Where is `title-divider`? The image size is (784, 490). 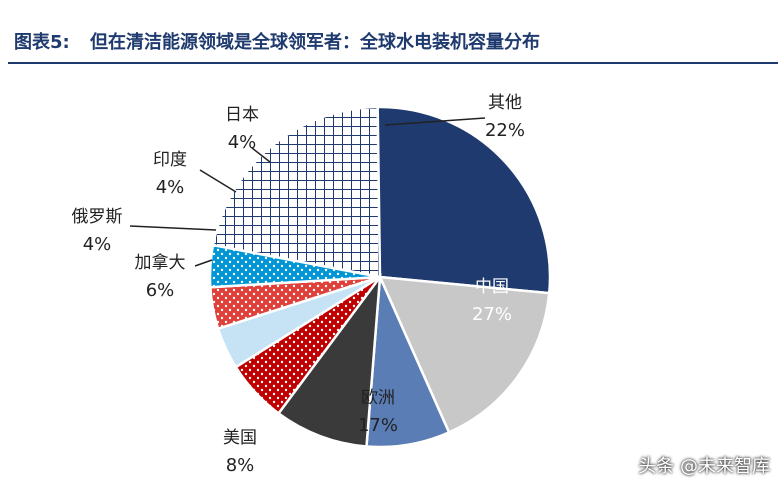
title-divider is located at coordinates (393, 63).